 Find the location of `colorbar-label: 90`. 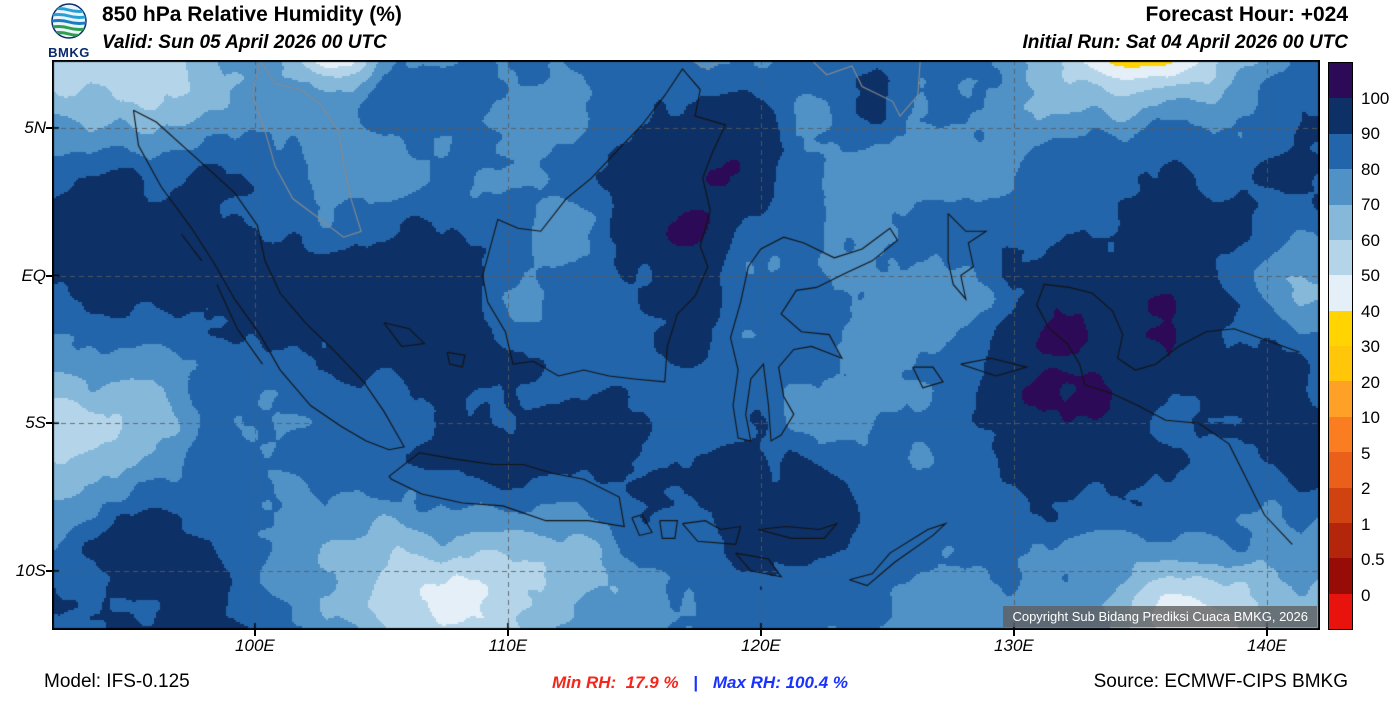

colorbar-label: 90 is located at coordinates (1370, 133).